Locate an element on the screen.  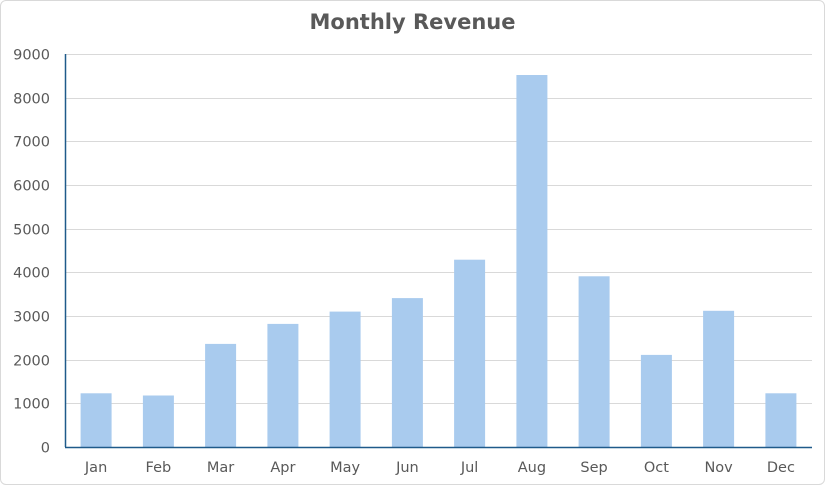
bar-mar is located at coordinates (221, 395).